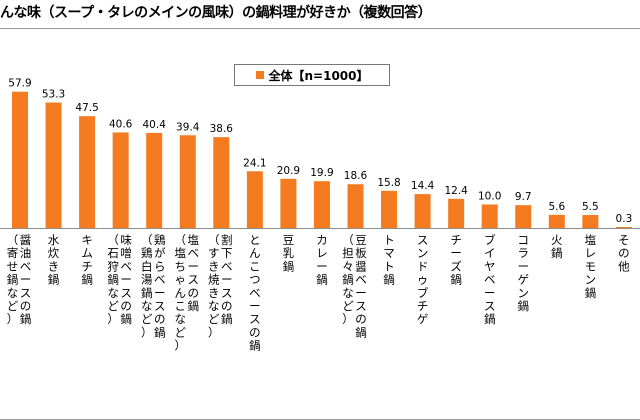  I want to click on category-sublabel: （塩ちゃんこなど）, so click(181, 293).